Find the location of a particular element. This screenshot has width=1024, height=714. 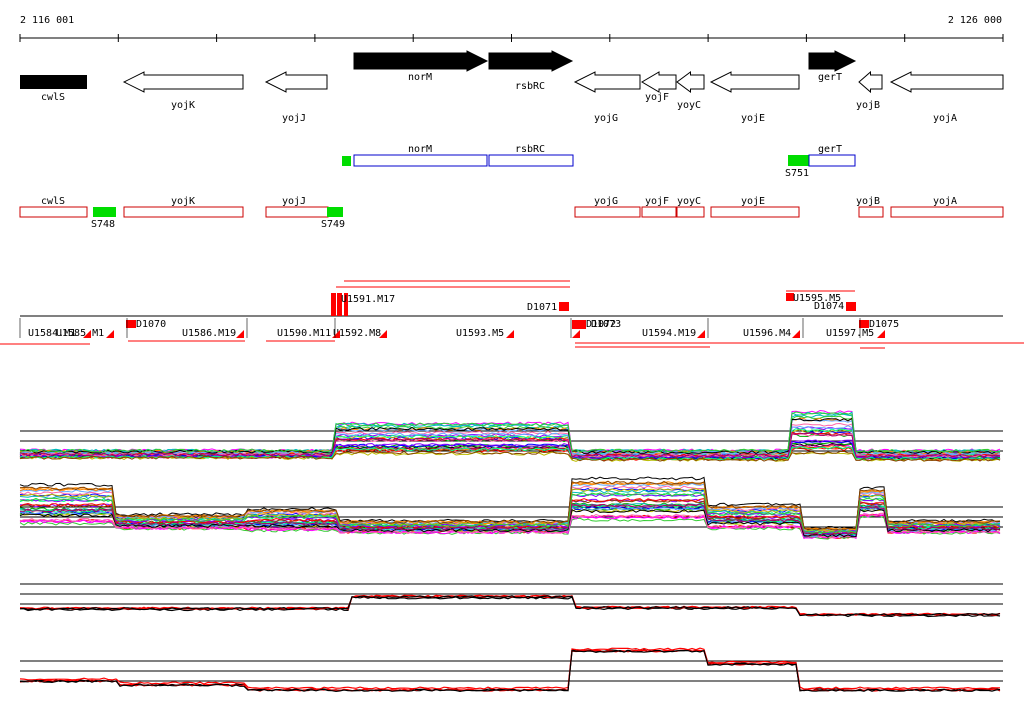

gene-arrow-norM is located at coordinates (421, 61).